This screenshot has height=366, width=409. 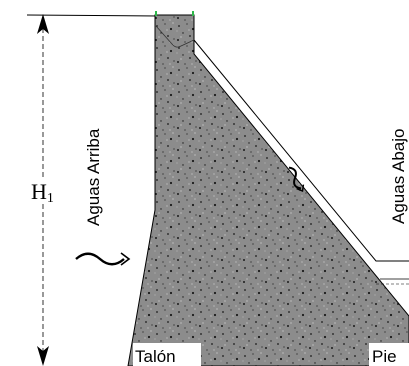 What do you see at coordinates (50, 198) in the screenshot?
I see `height-subscript: 1` at bounding box center [50, 198].